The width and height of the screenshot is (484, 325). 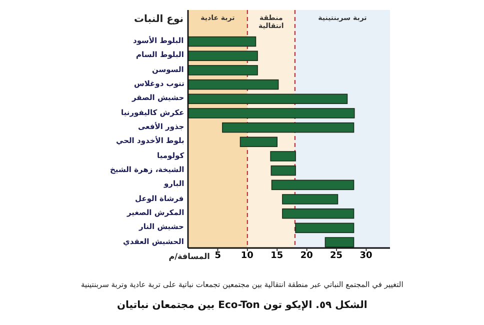 What do you see at coordinates (366, 256) in the screenshot?
I see `x-tick-label: 30` at bounding box center [366, 256].